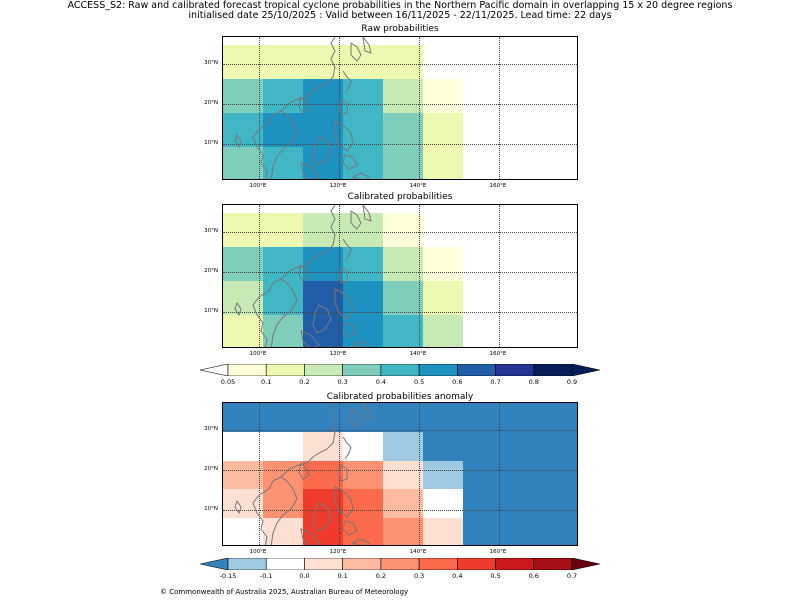 This screenshot has width=800, height=600. I want to click on raw-probabilities-map, so click(400, 108).